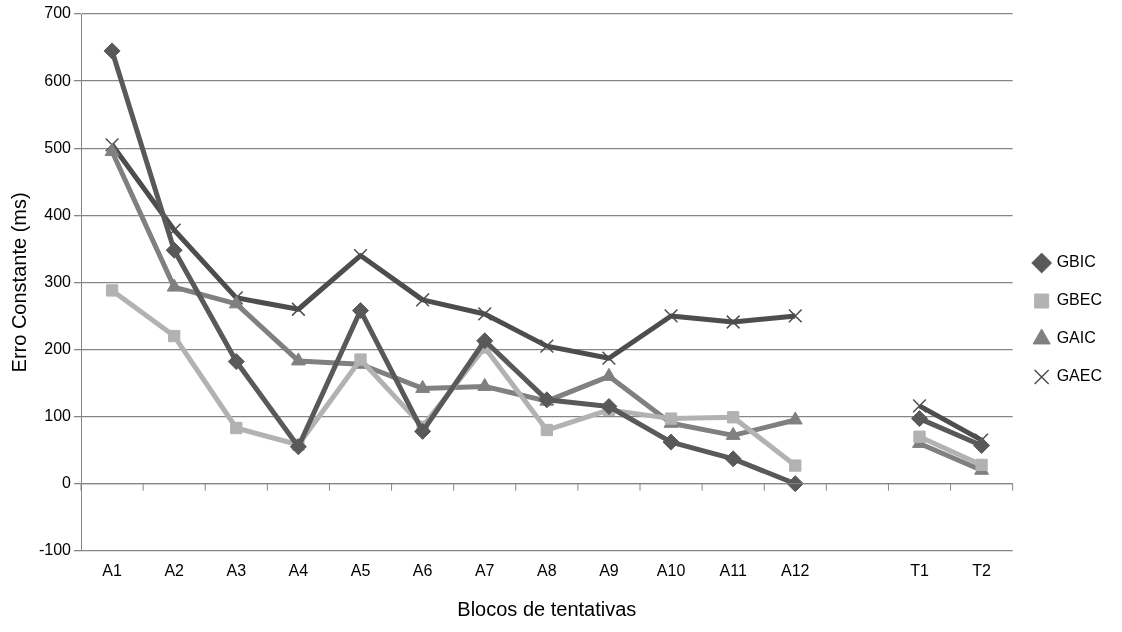  Describe the element at coordinates (58, 214) in the screenshot. I see `y-tick-label: 400` at that location.